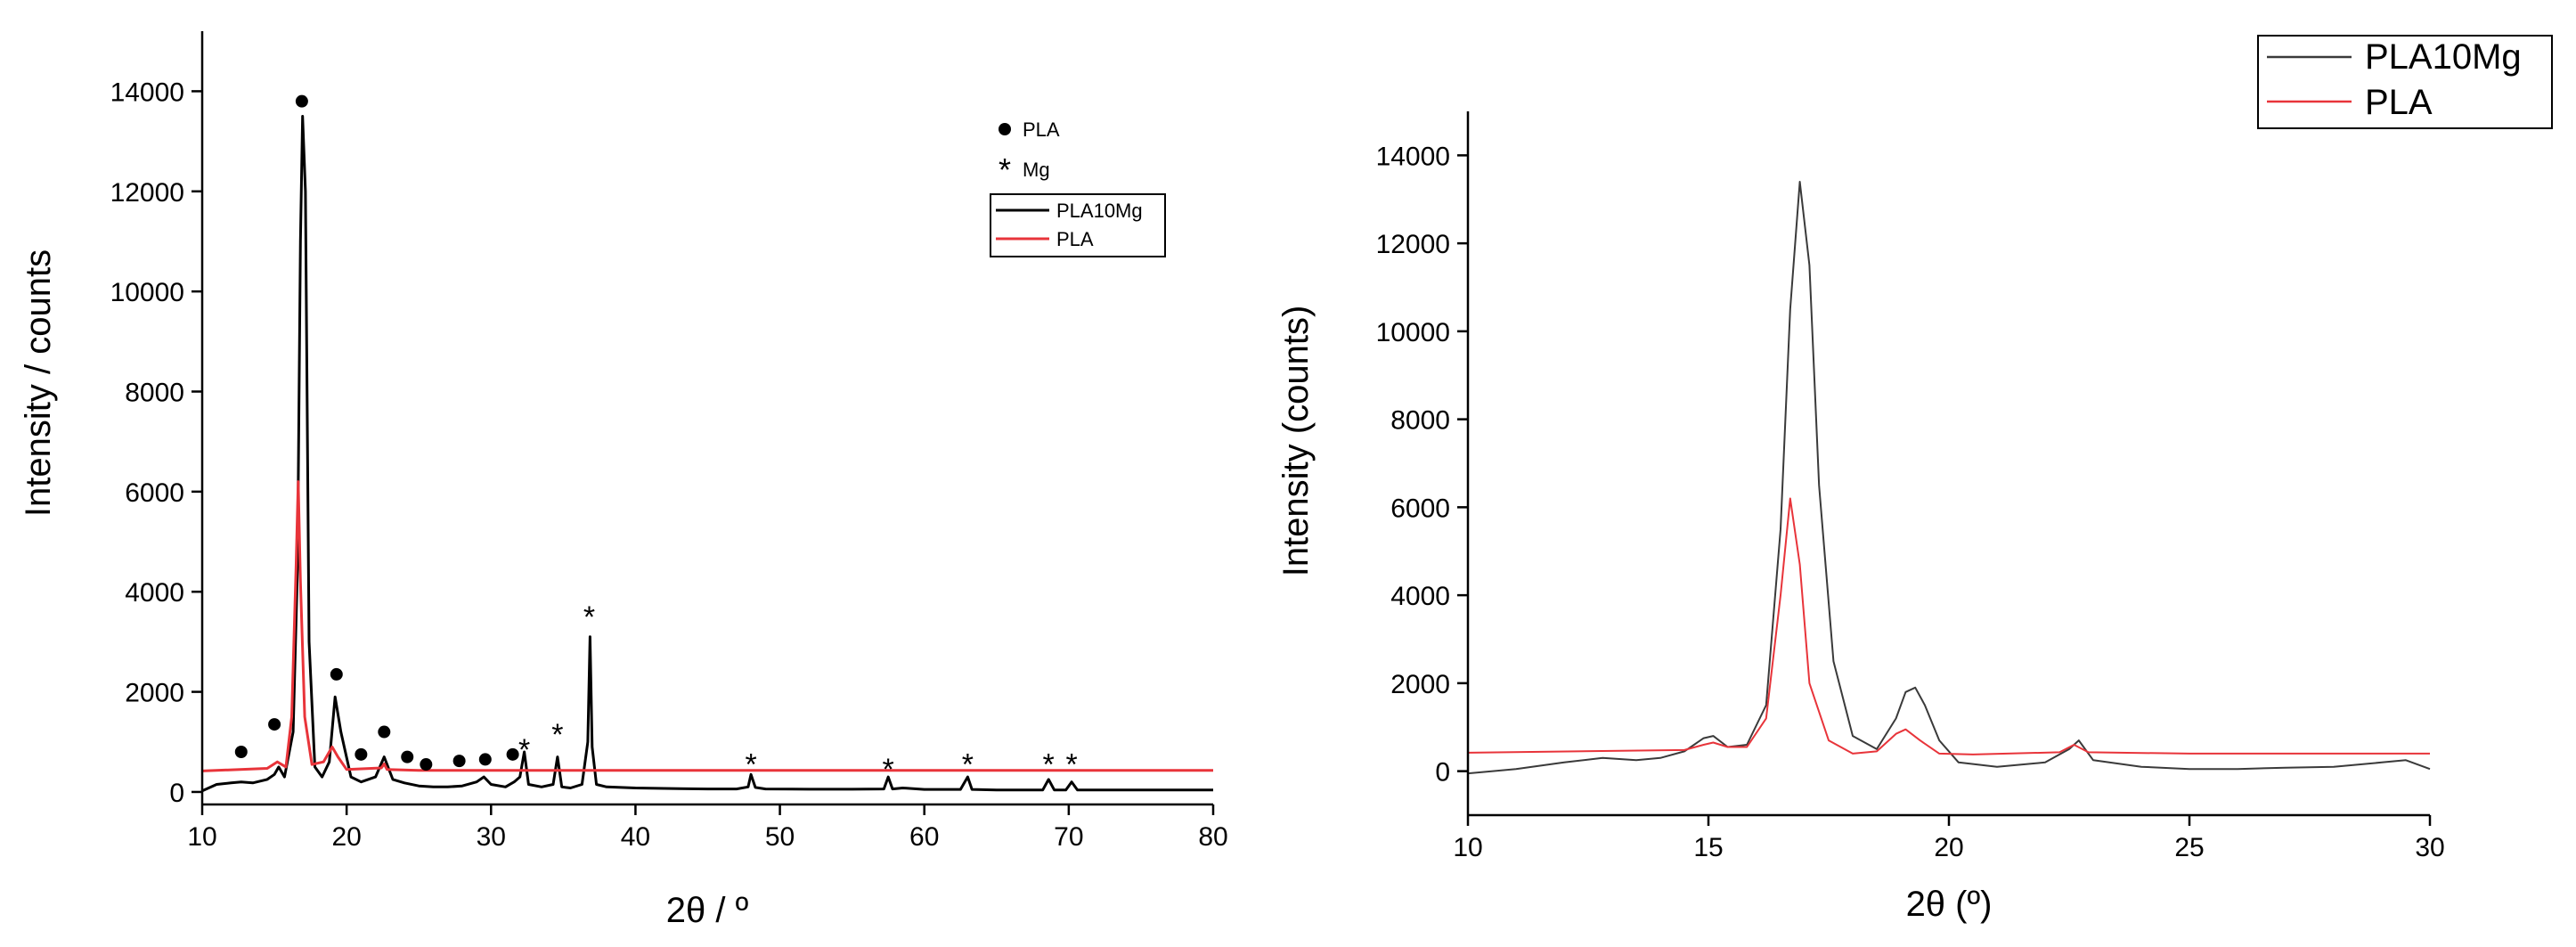  Describe the element at coordinates (1950, 905) in the screenshot. I see `right-x-axis-label: 2θ (º)` at that location.